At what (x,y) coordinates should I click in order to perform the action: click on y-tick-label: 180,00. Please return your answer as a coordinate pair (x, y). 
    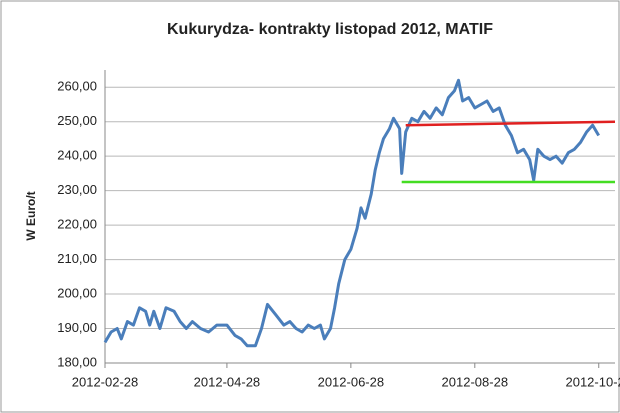
    Looking at the image, I should click on (77, 361).